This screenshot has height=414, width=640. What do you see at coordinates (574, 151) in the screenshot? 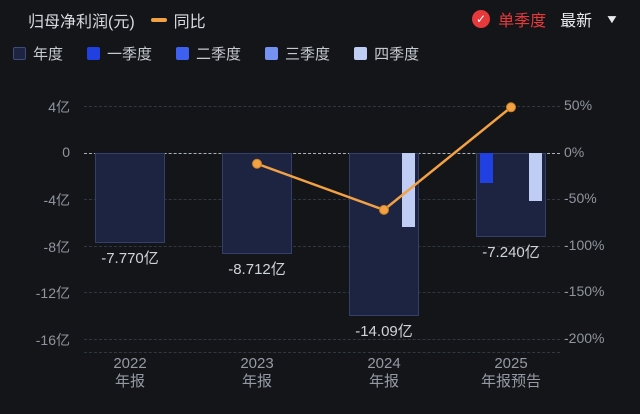
I see `right-axis-tick: 0%` at bounding box center [574, 151].